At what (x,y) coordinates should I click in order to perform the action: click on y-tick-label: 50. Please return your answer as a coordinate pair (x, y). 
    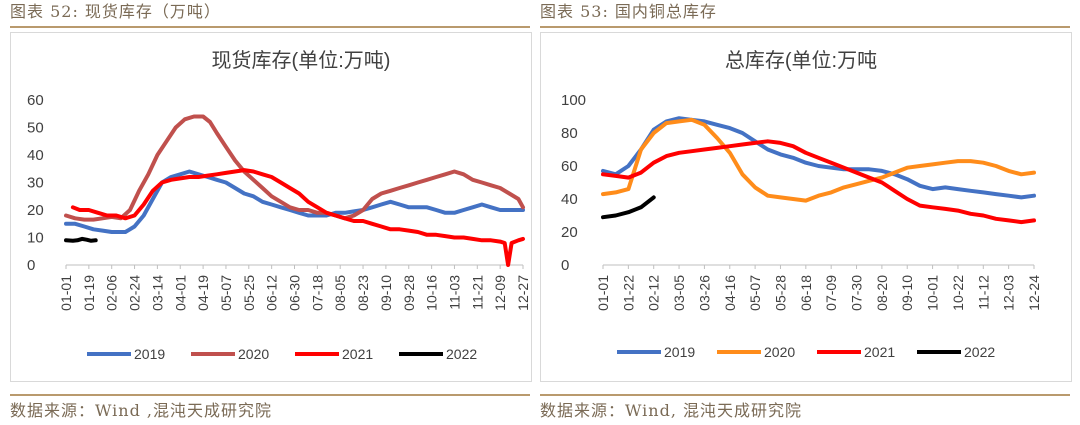
    Looking at the image, I should click on (35, 128).